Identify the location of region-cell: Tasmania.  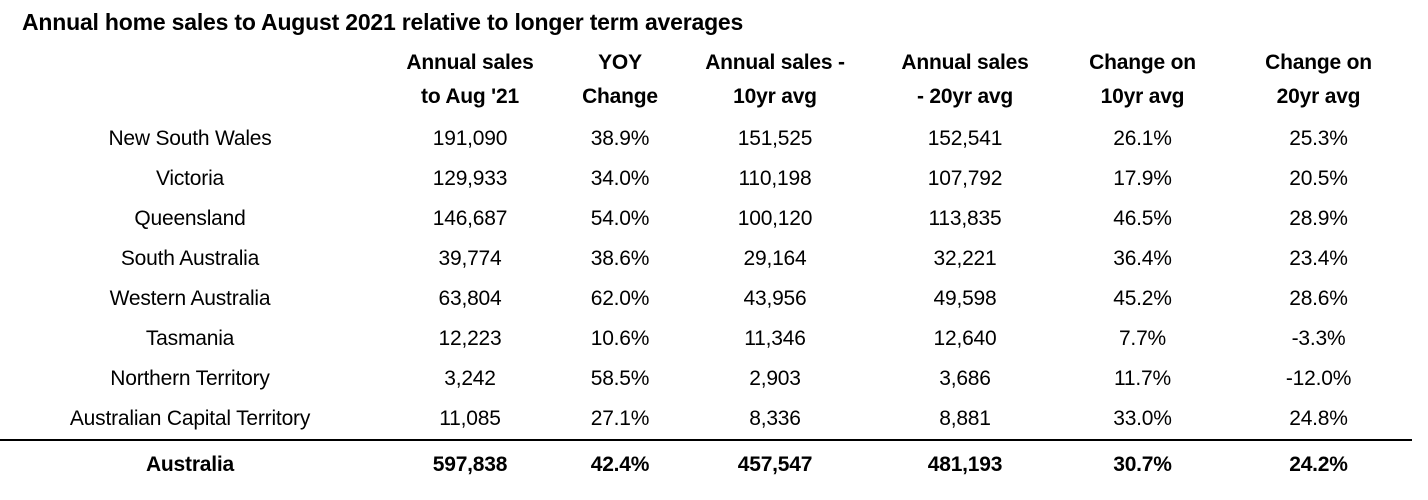
(190, 339).